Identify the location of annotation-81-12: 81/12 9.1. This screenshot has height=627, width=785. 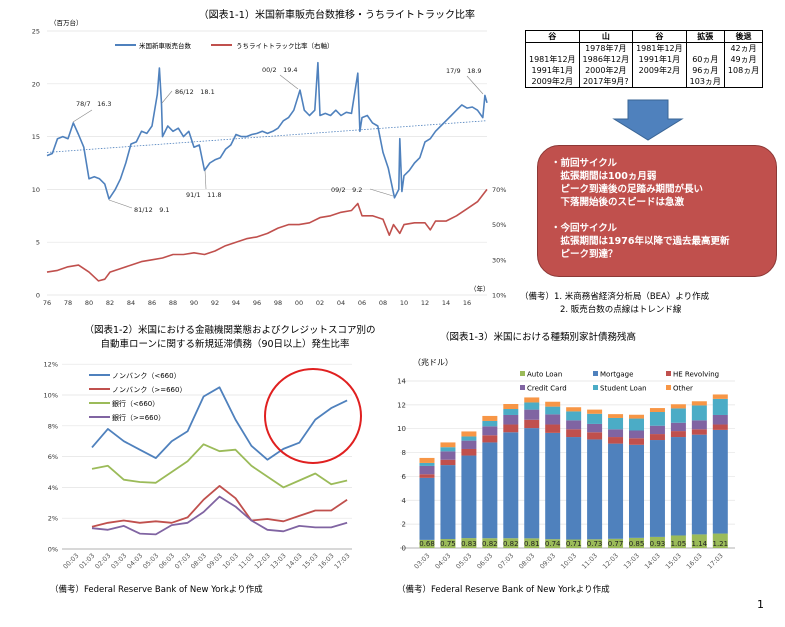
(152, 210).